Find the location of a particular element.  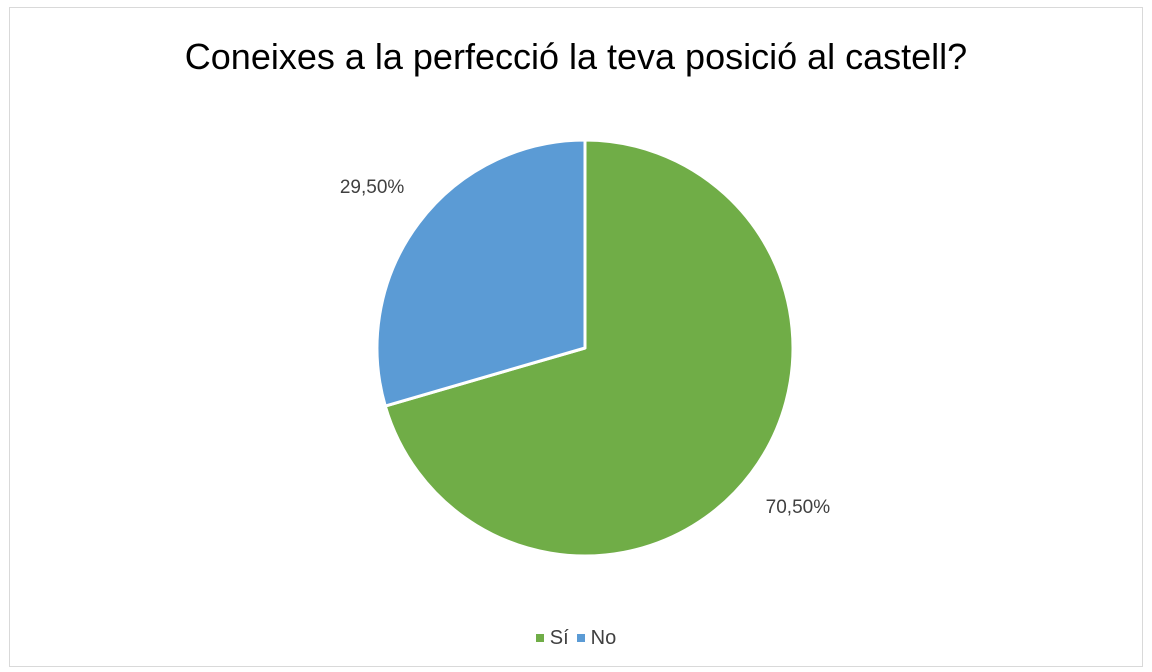

legend: Sí No is located at coordinates (576, 638).